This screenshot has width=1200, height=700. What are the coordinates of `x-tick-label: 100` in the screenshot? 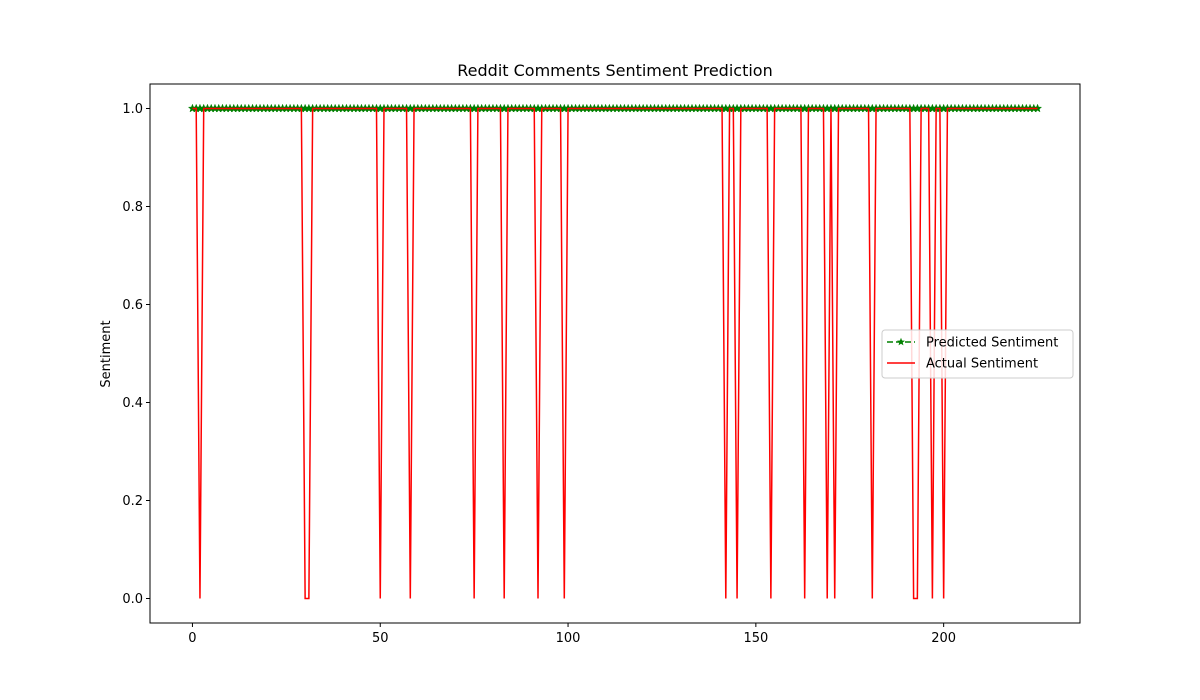 It's located at (568, 638).